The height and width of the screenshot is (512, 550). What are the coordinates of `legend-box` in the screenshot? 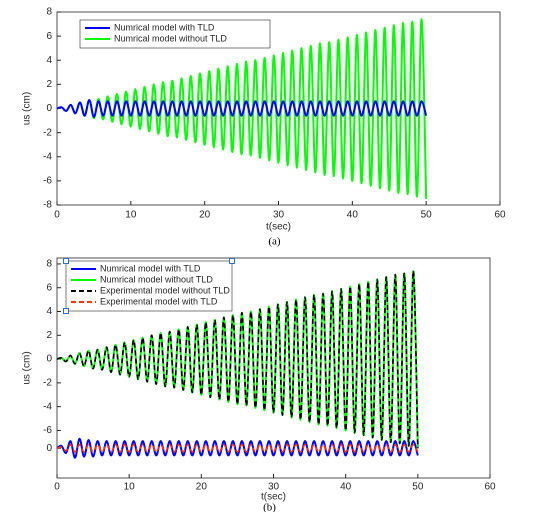 It's located at (175, 34).